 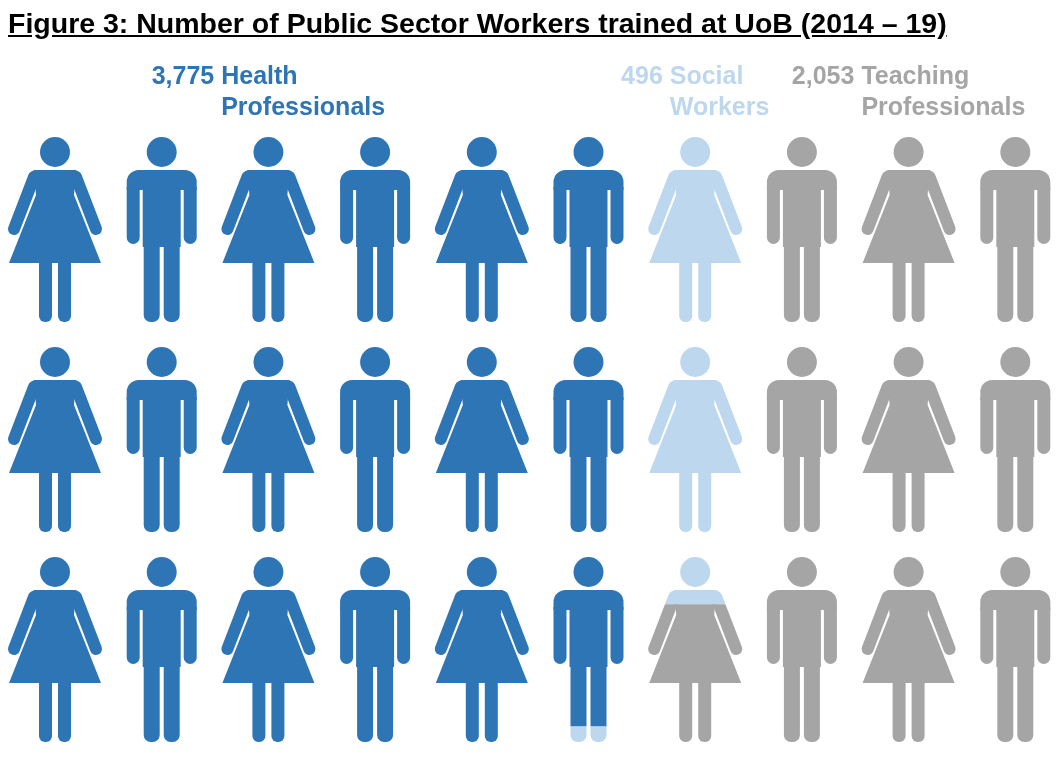 I want to click on category-label: Teaching Professionals, so click(x=943, y=90).